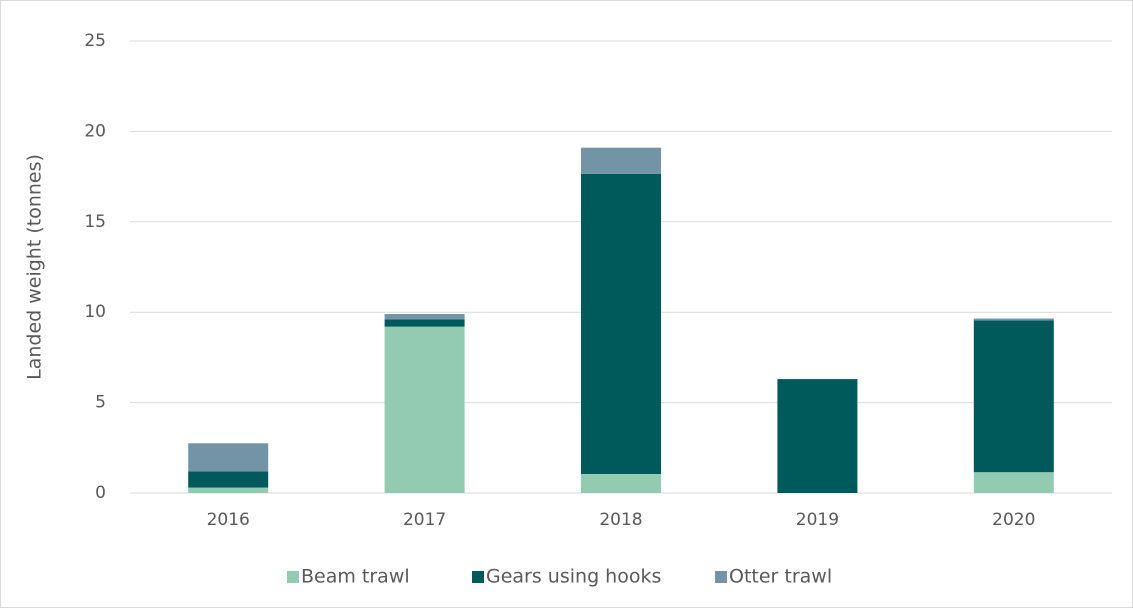 This screenshot has width=1133, height=608. I want to click on x-tick-label: 2019, so click(817, 520).